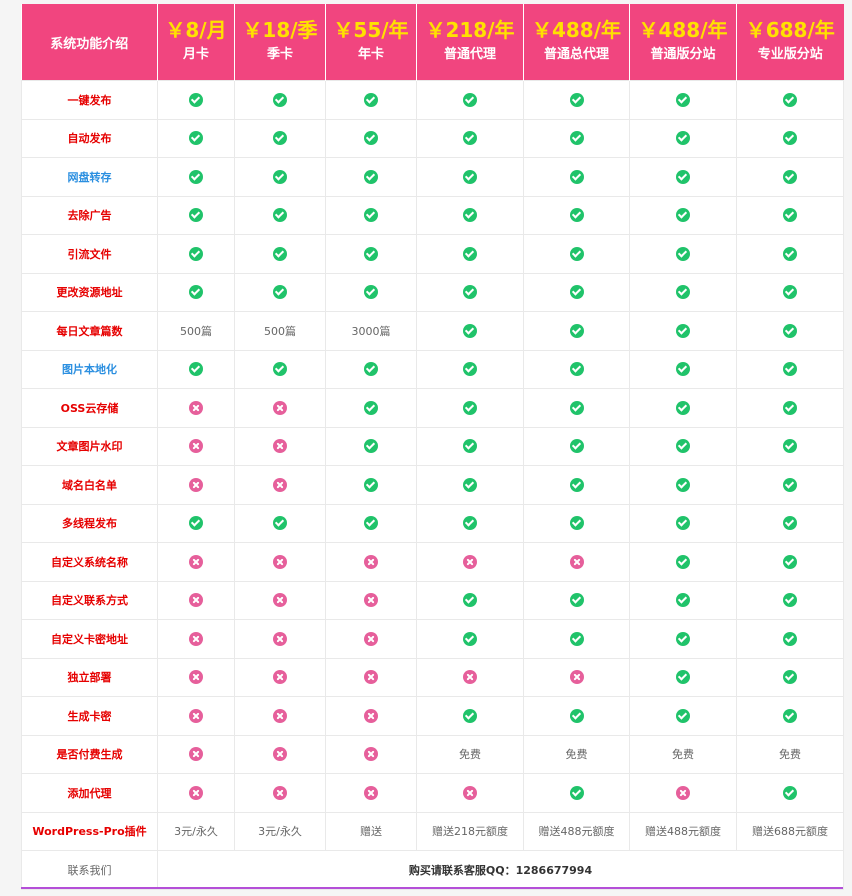 This screenshot has height=896, width=852. What do you see at coordinates (790, 54) in the screenshot?
I see `plan-name: 专业版分站` at bounding box center [790, 54].